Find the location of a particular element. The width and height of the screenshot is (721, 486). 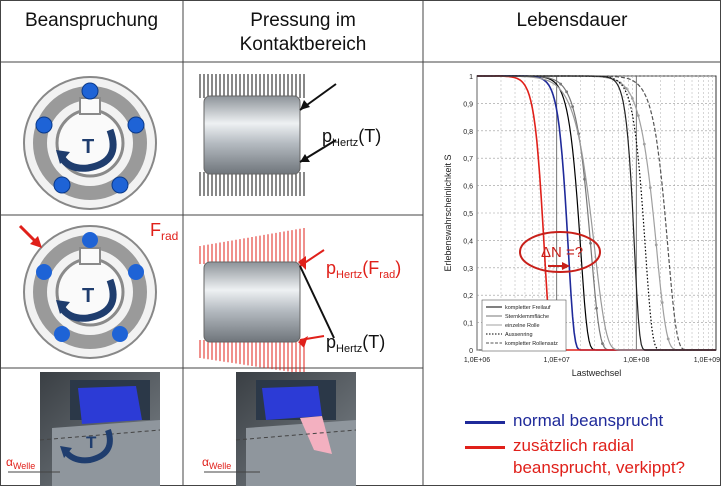

section-radial is located at coordinates (296, 429).